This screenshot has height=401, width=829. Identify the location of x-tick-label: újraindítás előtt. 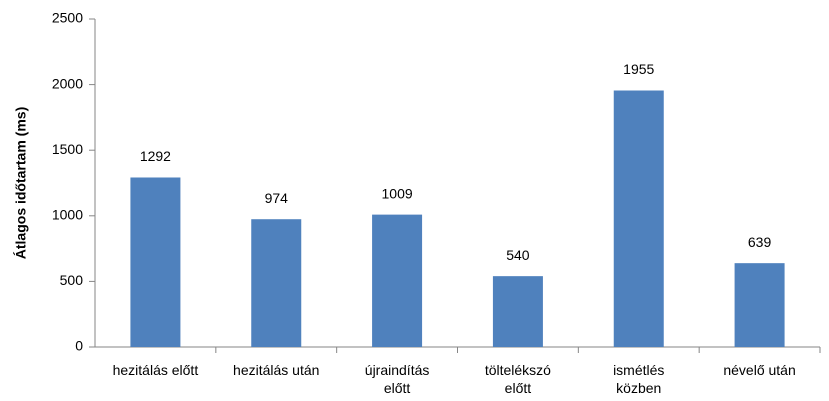
(397, 379).